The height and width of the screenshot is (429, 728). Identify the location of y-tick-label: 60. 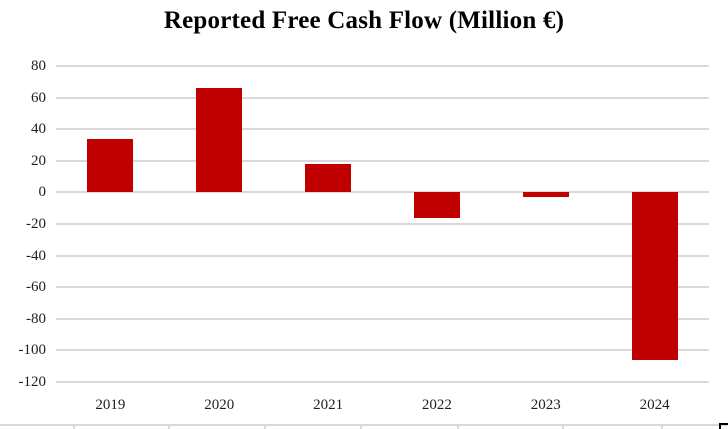
(38, 97).